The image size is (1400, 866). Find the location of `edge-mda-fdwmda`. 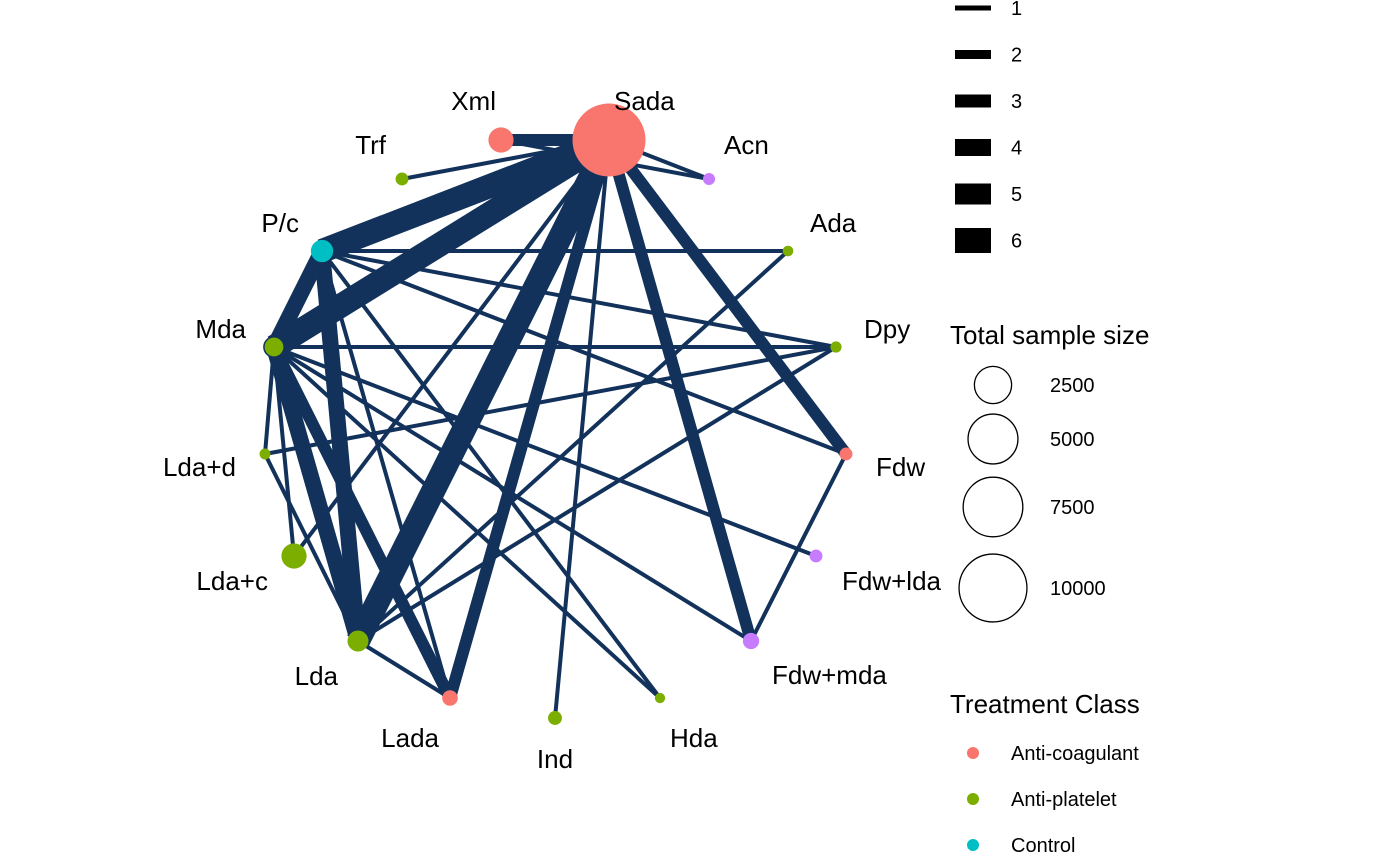

edge-mda-fdwmda is located at coordinates (512, 494).